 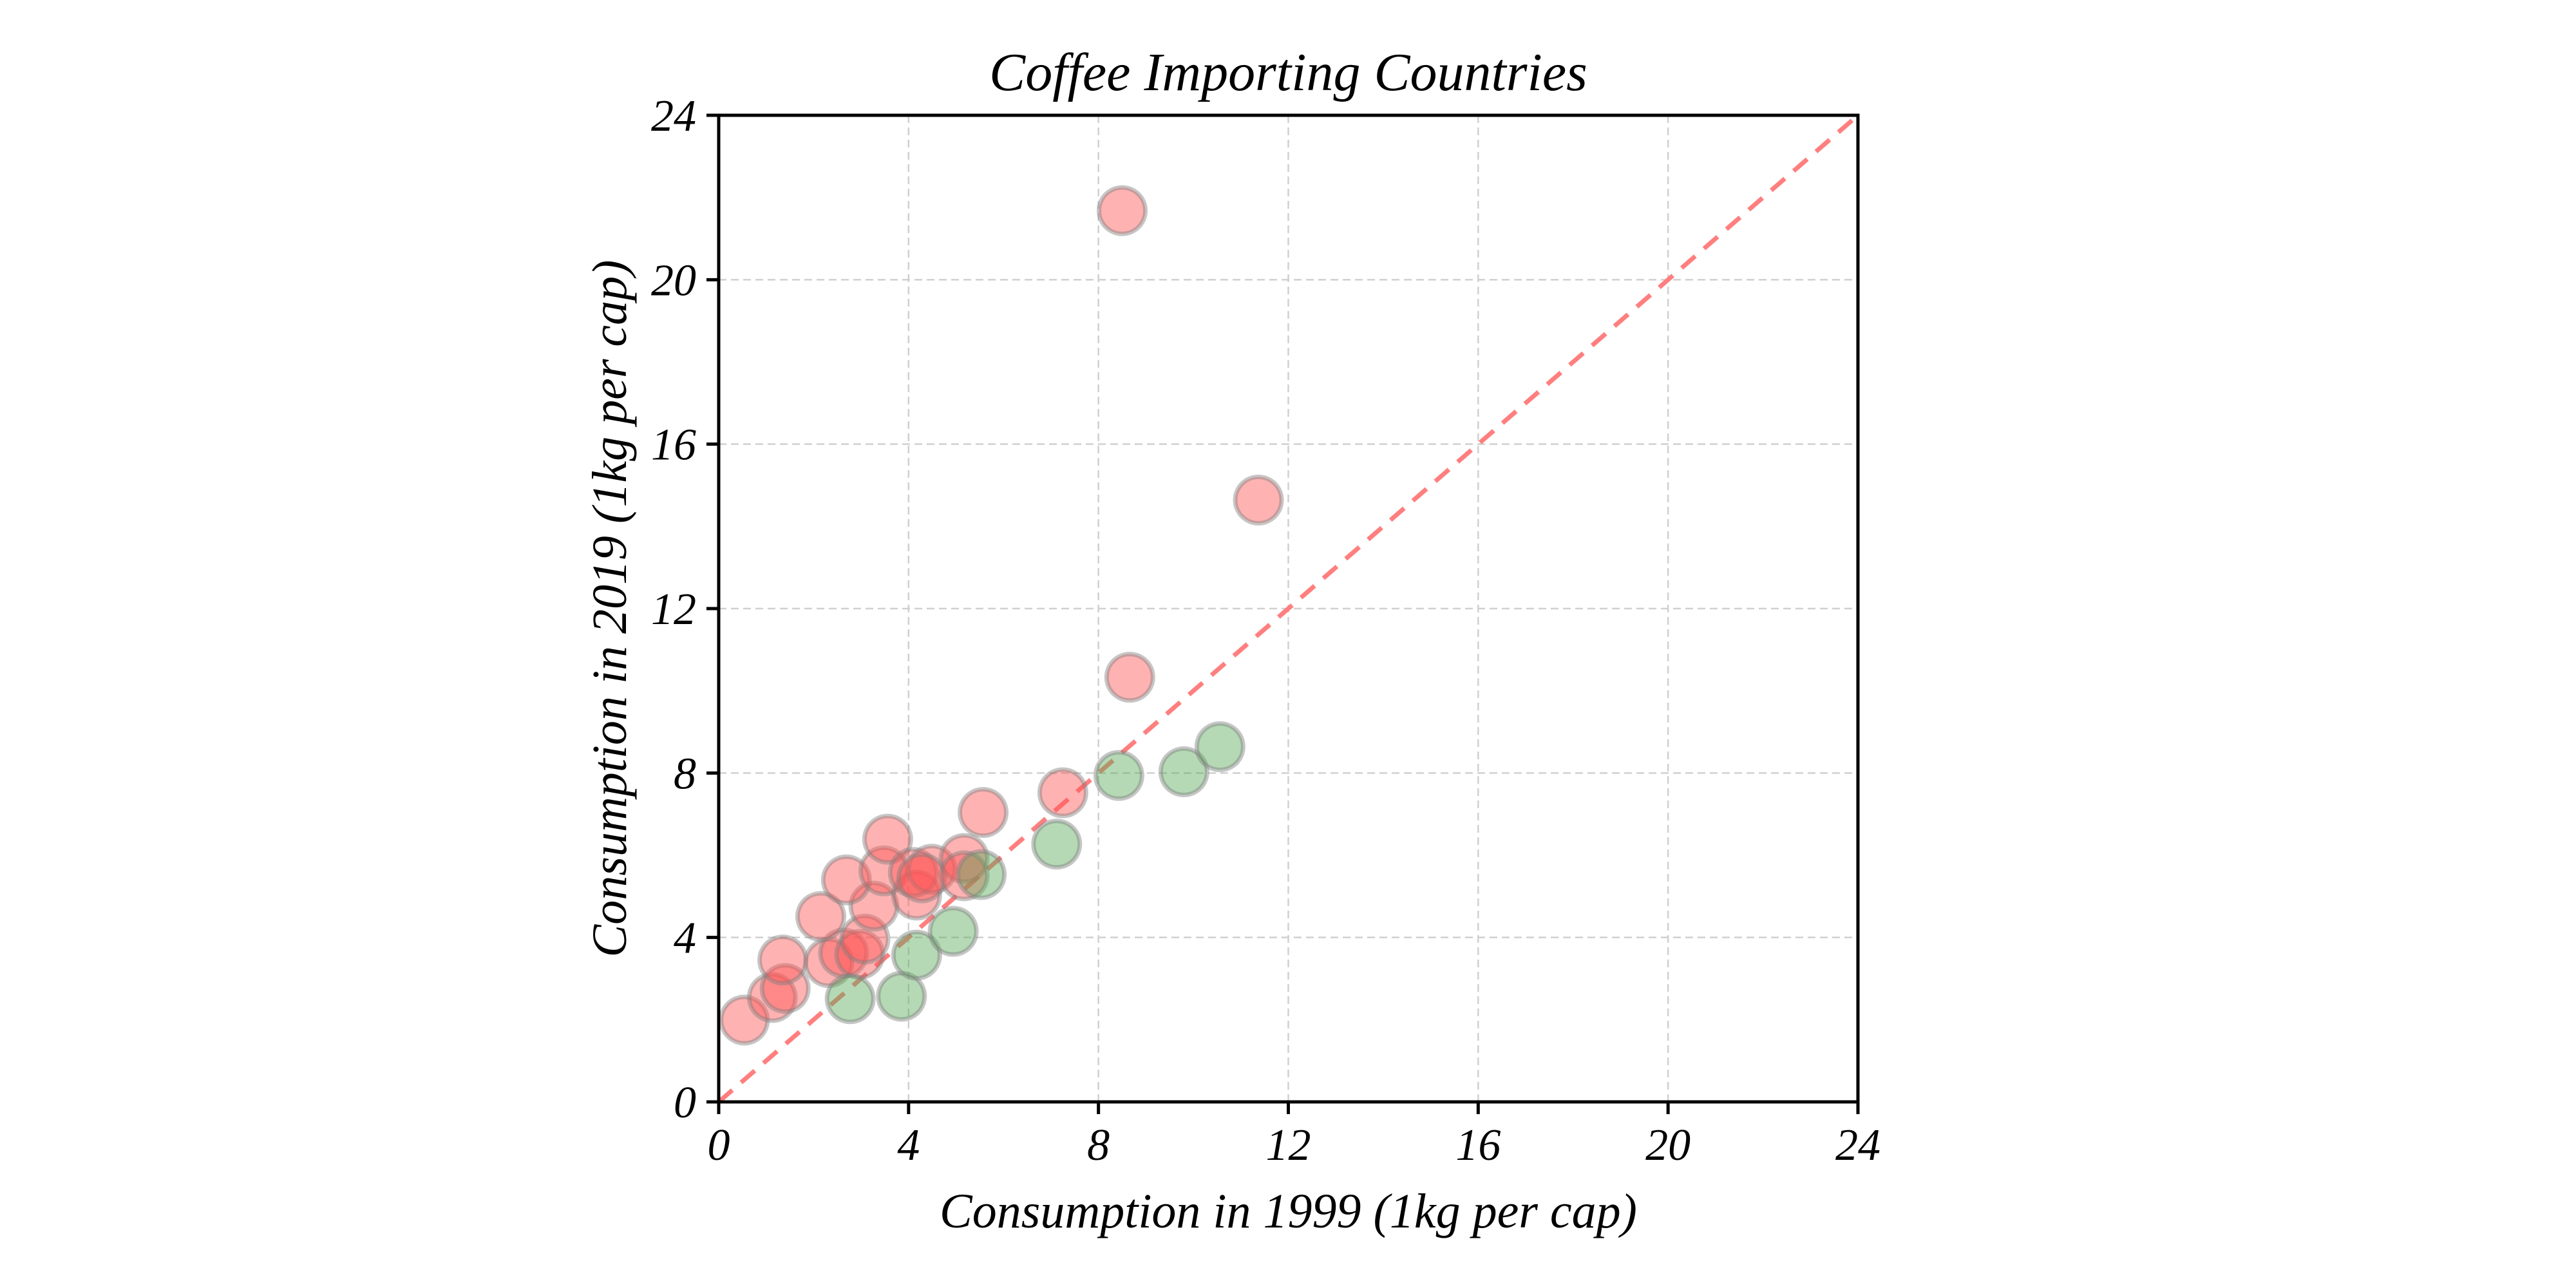 I want to click on y-tick-label: 24, so click(x=674, y=116).